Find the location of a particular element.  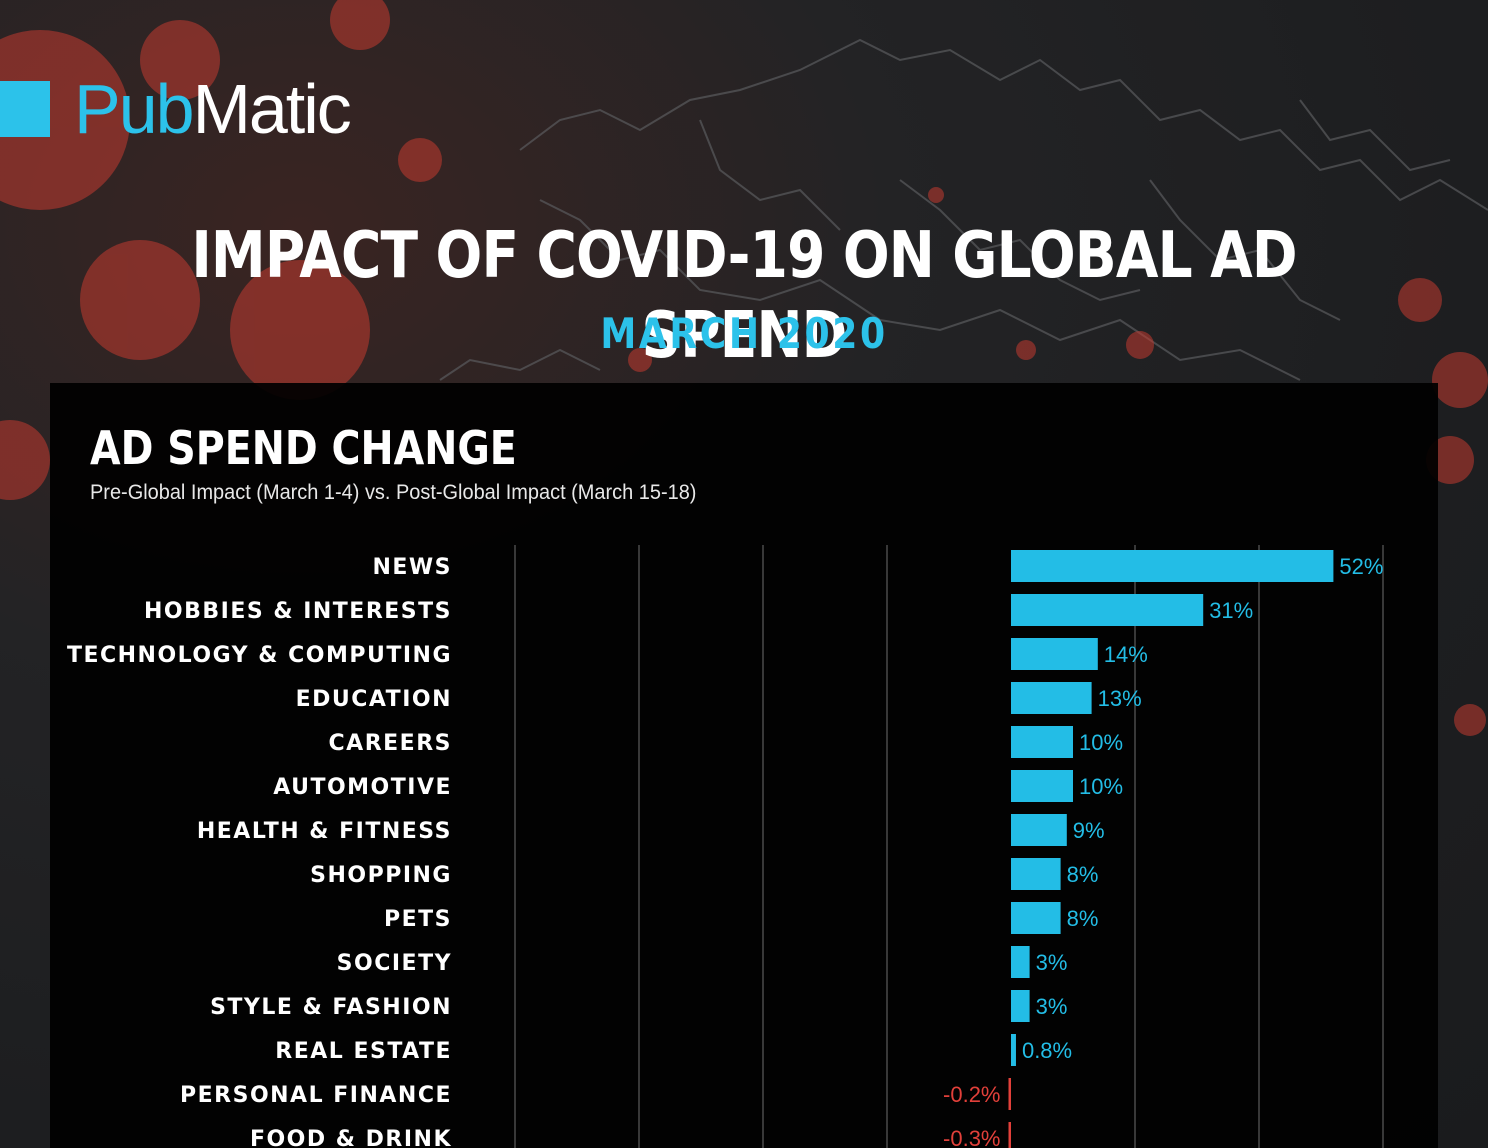

logo-square-mark is located at coordinates (25, 109).